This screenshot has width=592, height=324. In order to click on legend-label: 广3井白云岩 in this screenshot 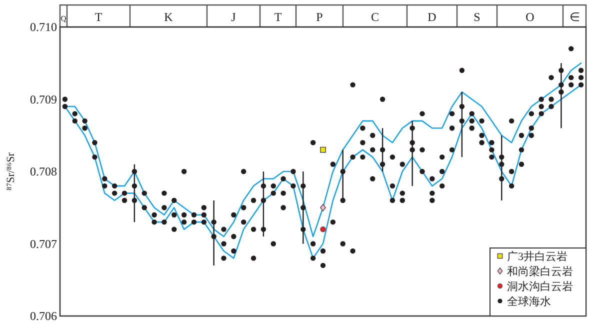, I will do `click(537, 256)`.